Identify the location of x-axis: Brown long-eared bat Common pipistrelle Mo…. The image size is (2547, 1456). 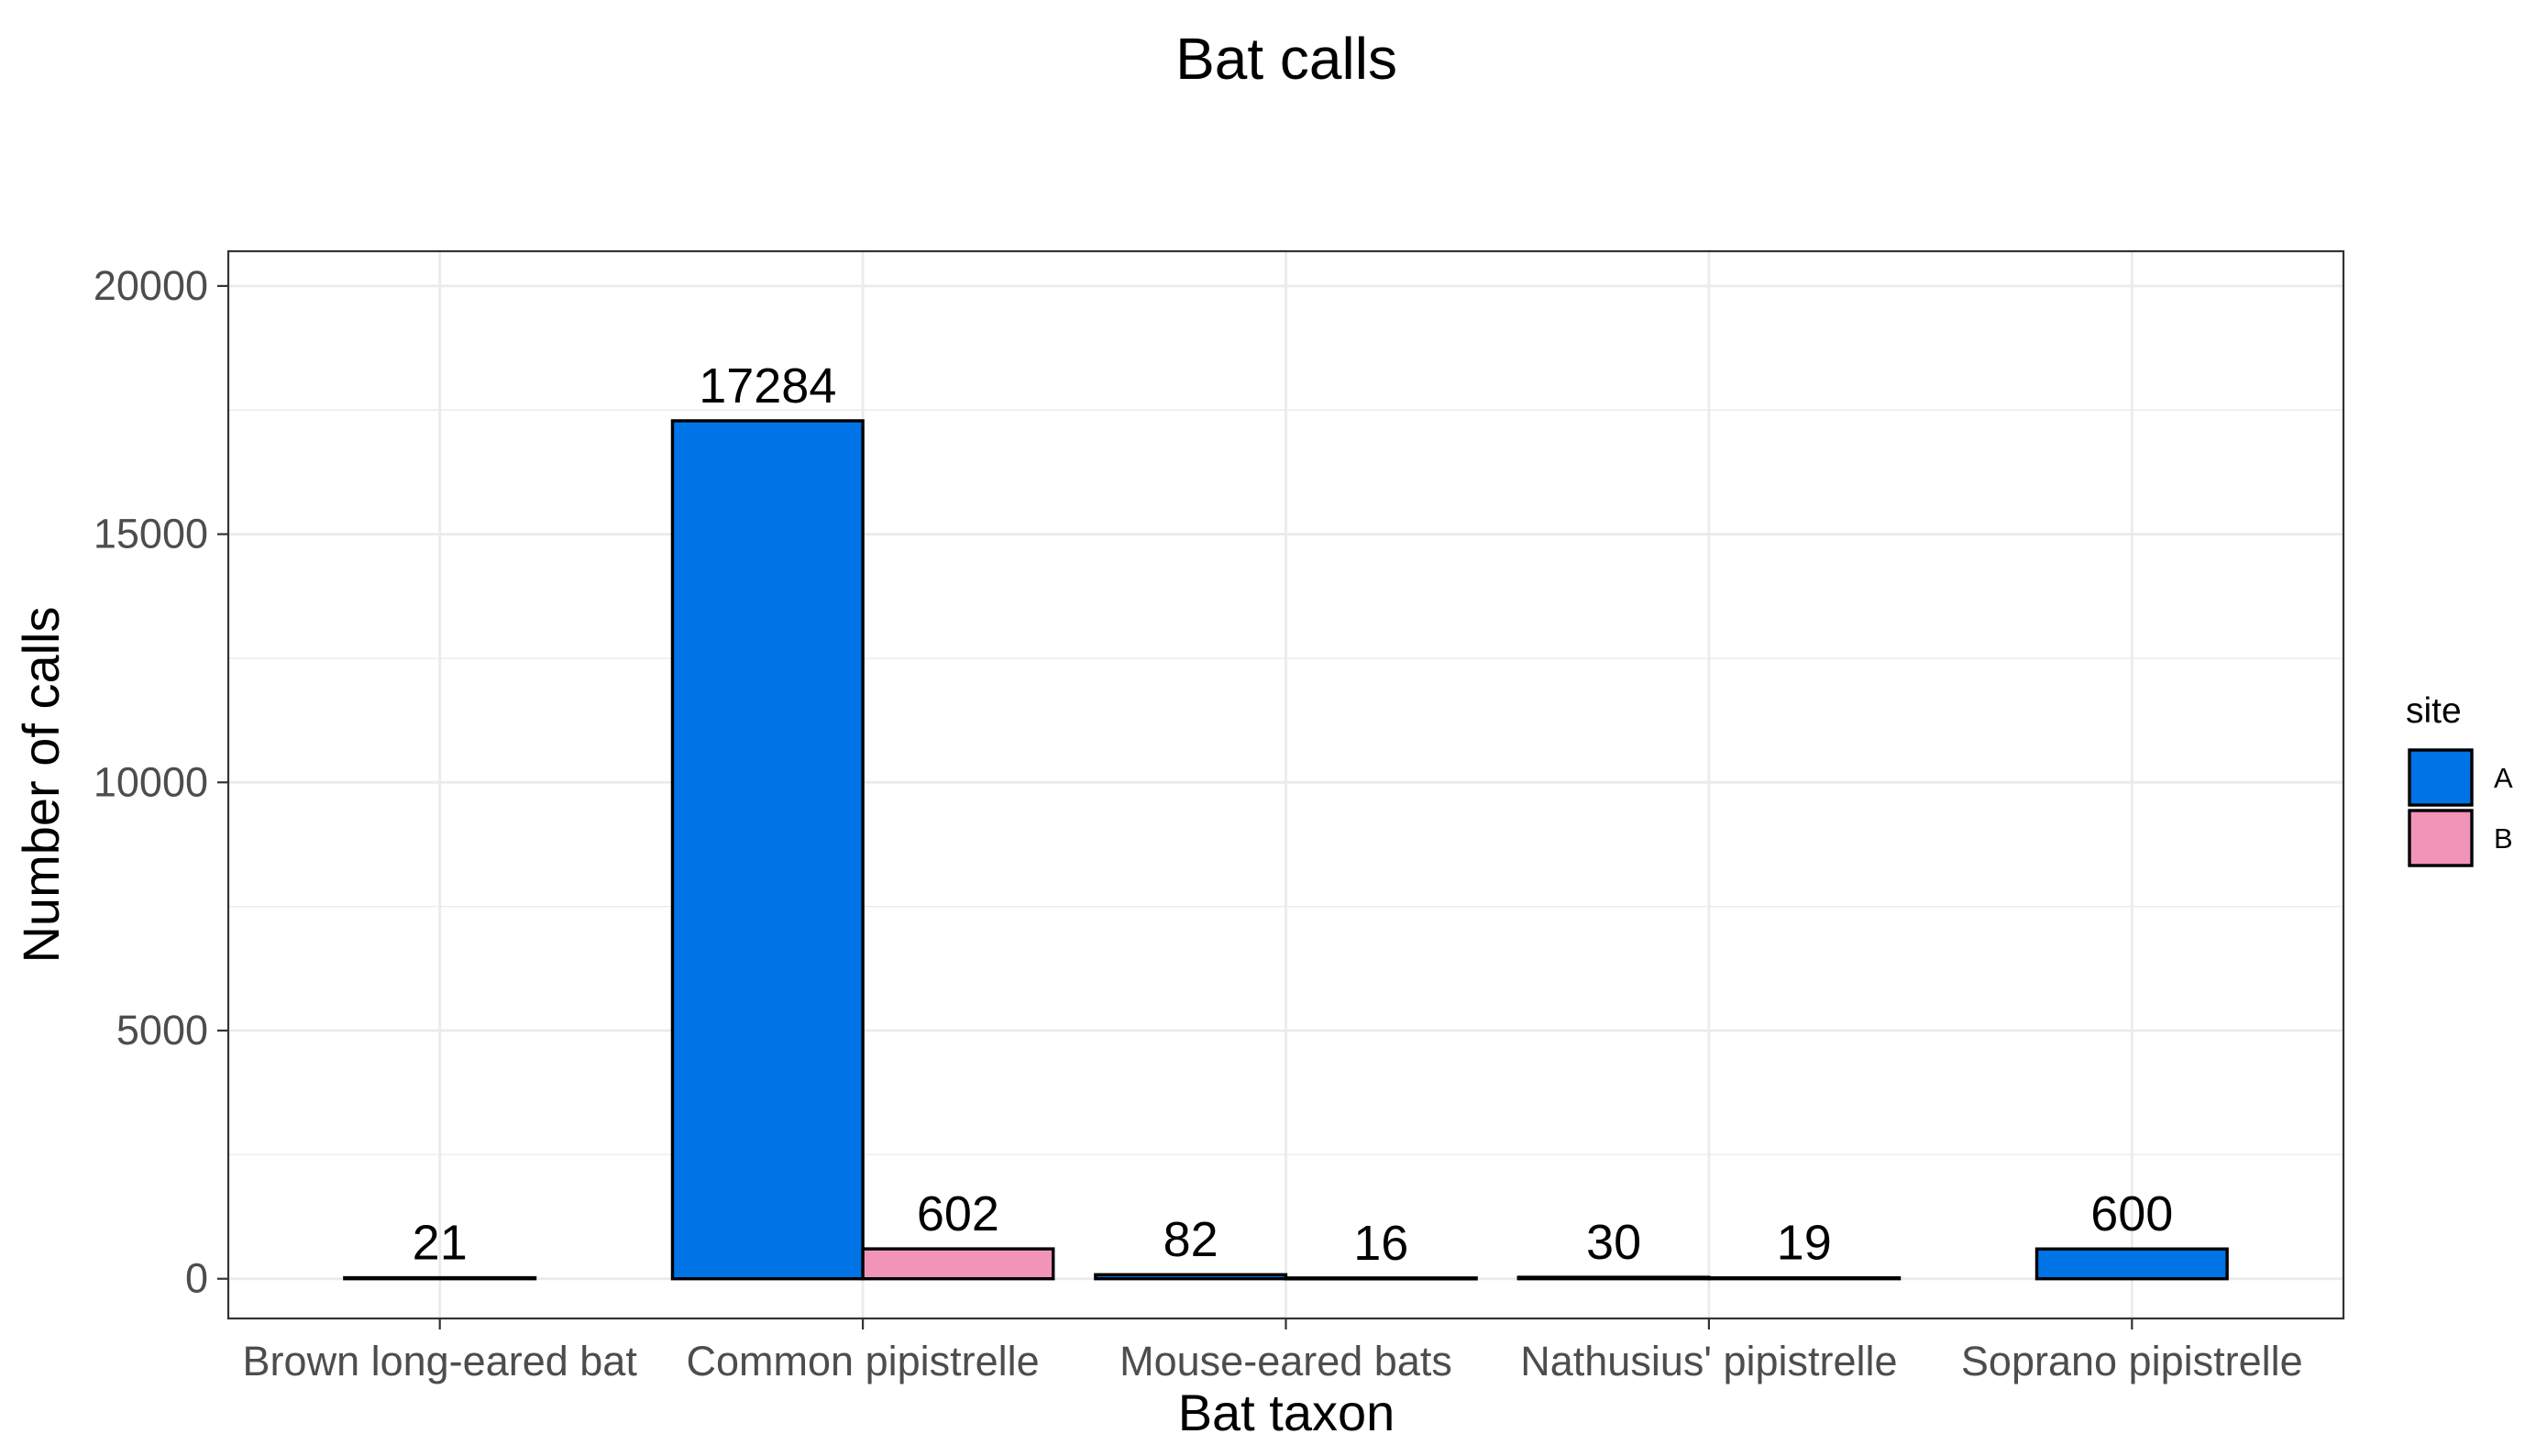
(1273, 1351).